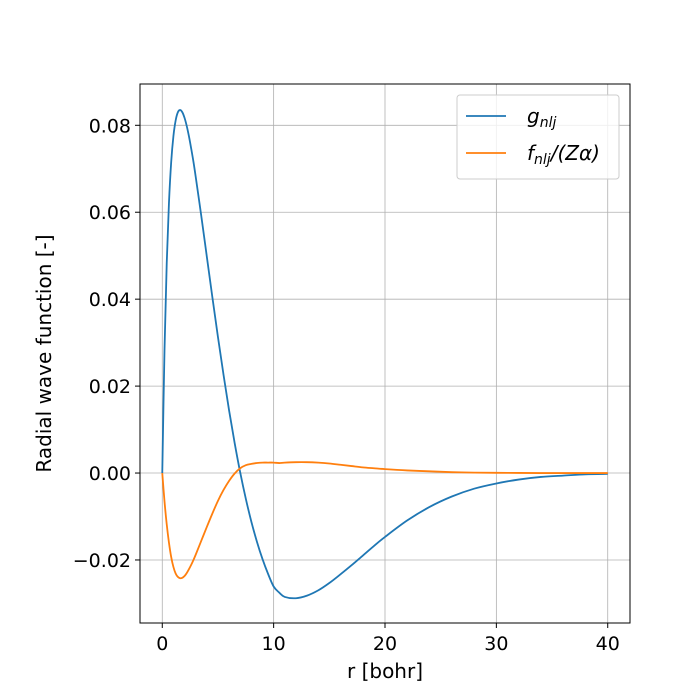 This screenshot has height=700, width=700. Describe the element at coordinates (162, 644) in the screenshot. I see `x-tick-label: 0` at that location.